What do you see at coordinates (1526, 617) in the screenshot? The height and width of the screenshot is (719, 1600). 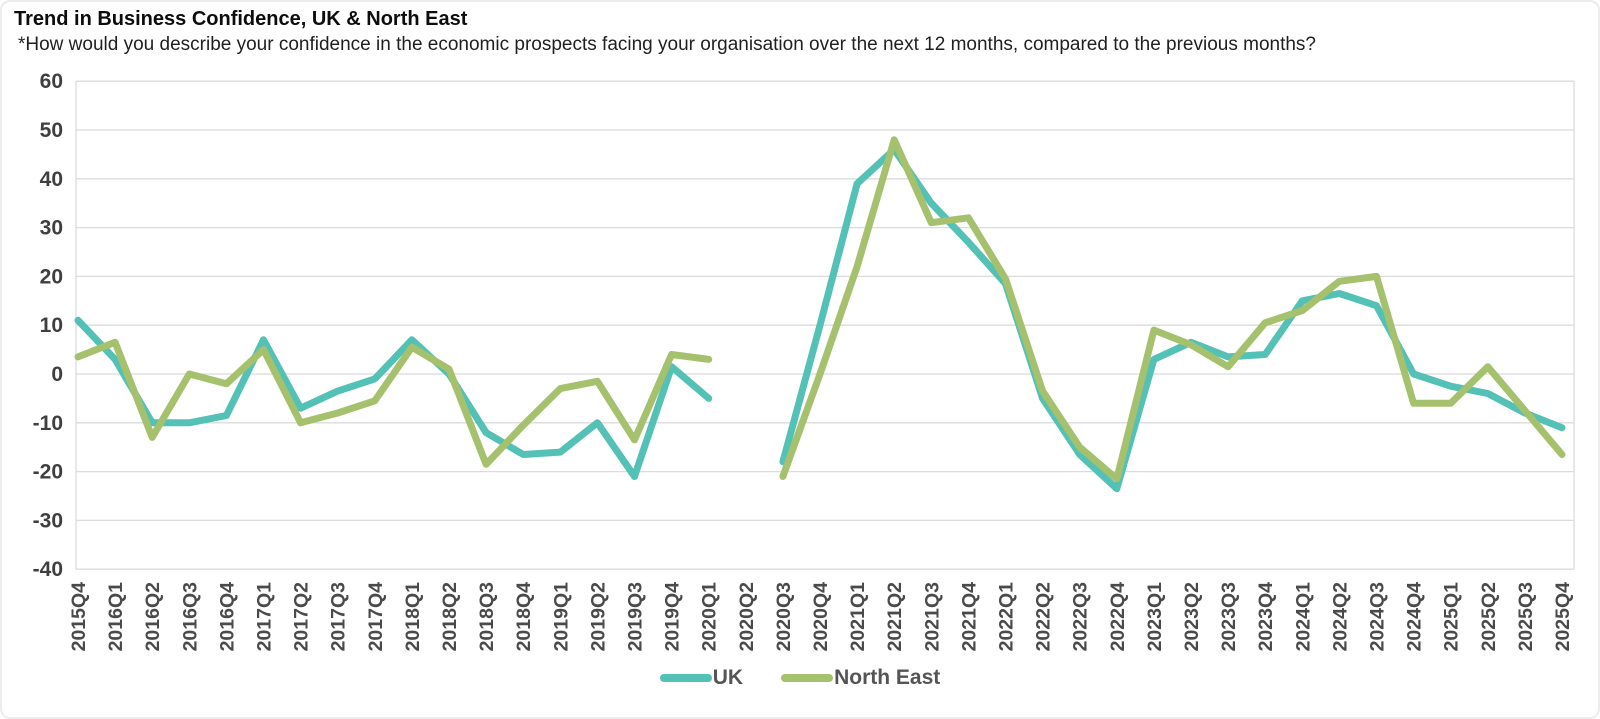 I see `x-axis-tick-label: 2025Q3` at bounding box center [1526, 617].